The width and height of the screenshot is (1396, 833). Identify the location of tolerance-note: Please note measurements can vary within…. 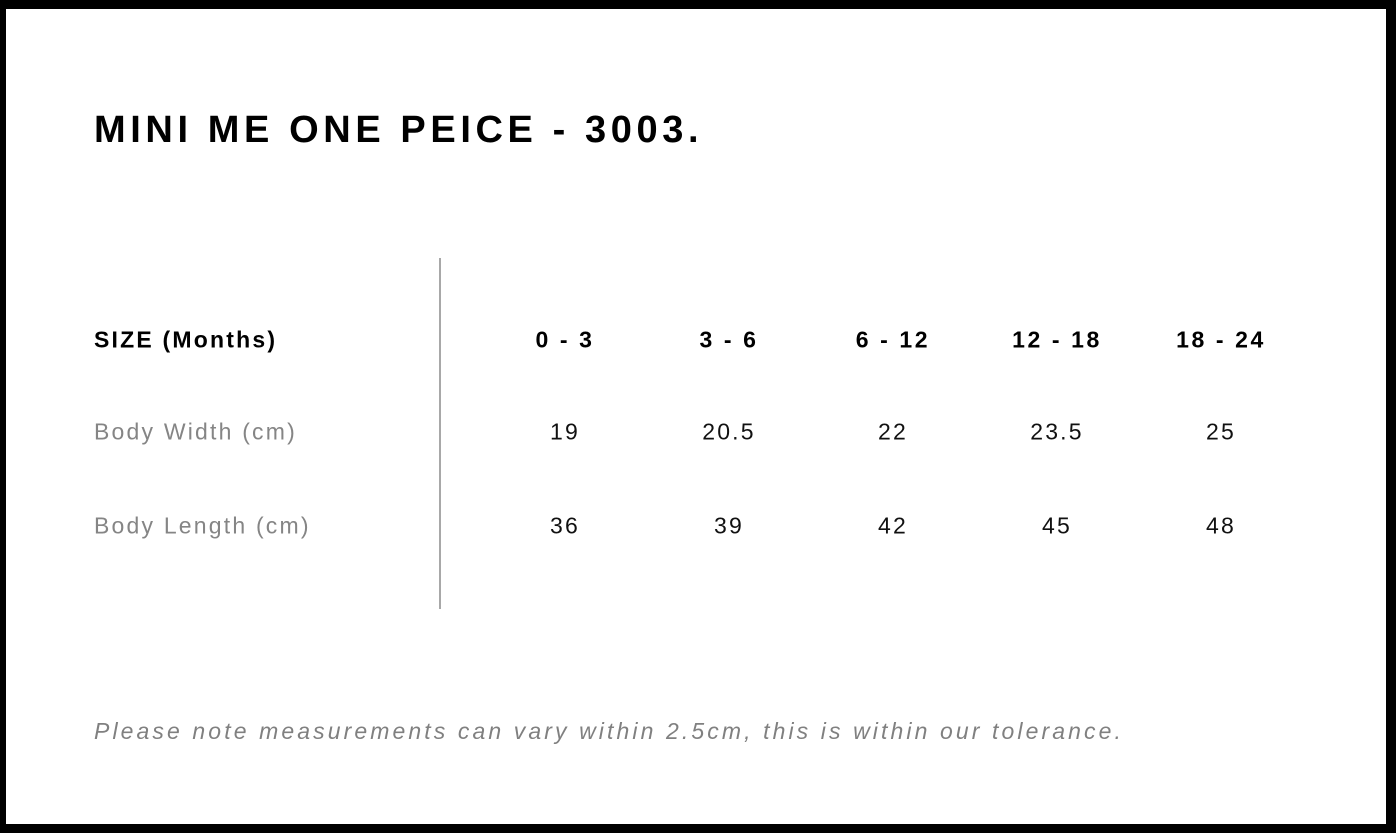
(609, 731).